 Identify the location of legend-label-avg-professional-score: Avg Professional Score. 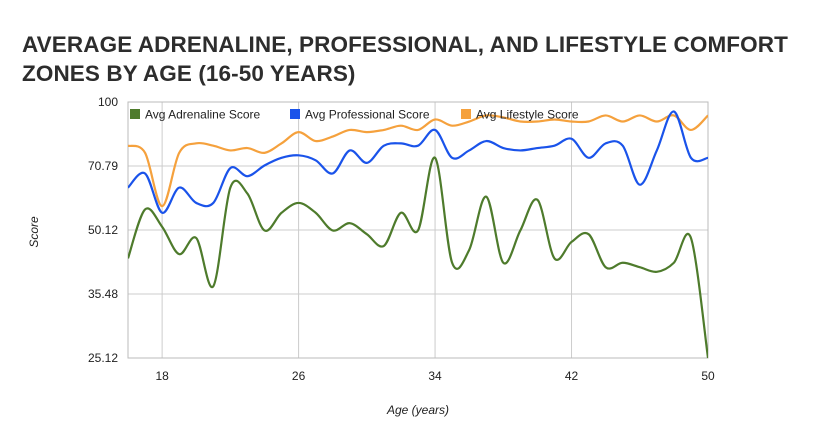
(367, 115).